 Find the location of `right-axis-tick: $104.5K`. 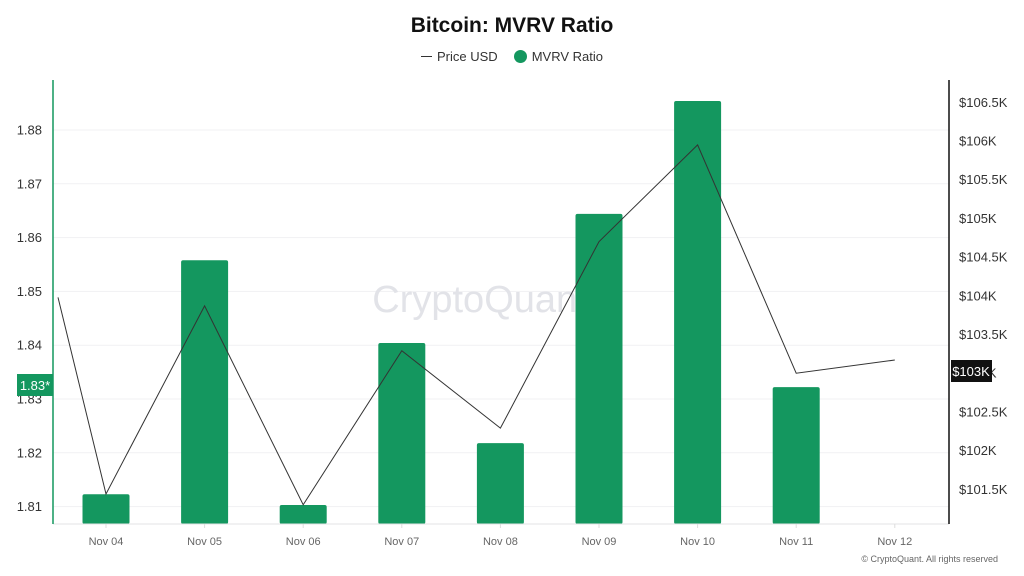

right-axis-tick: $104.5K is located at coordinates (983, 257).